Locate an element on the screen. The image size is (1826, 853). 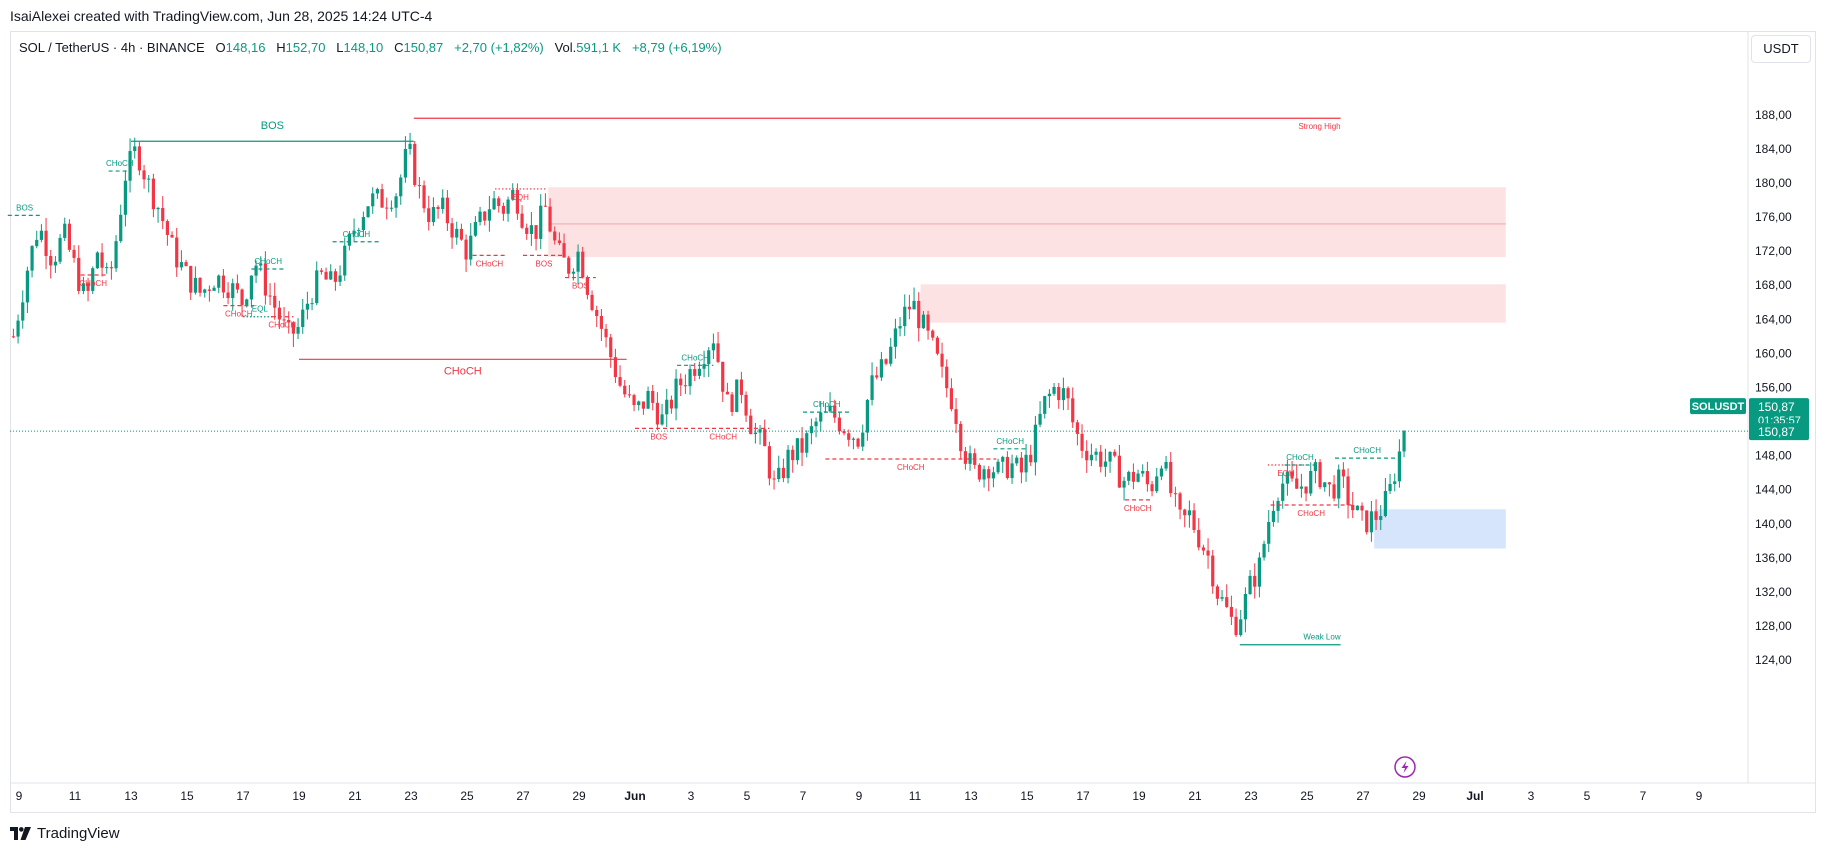
time-tick: 19 is located at coordinates (299, 796).